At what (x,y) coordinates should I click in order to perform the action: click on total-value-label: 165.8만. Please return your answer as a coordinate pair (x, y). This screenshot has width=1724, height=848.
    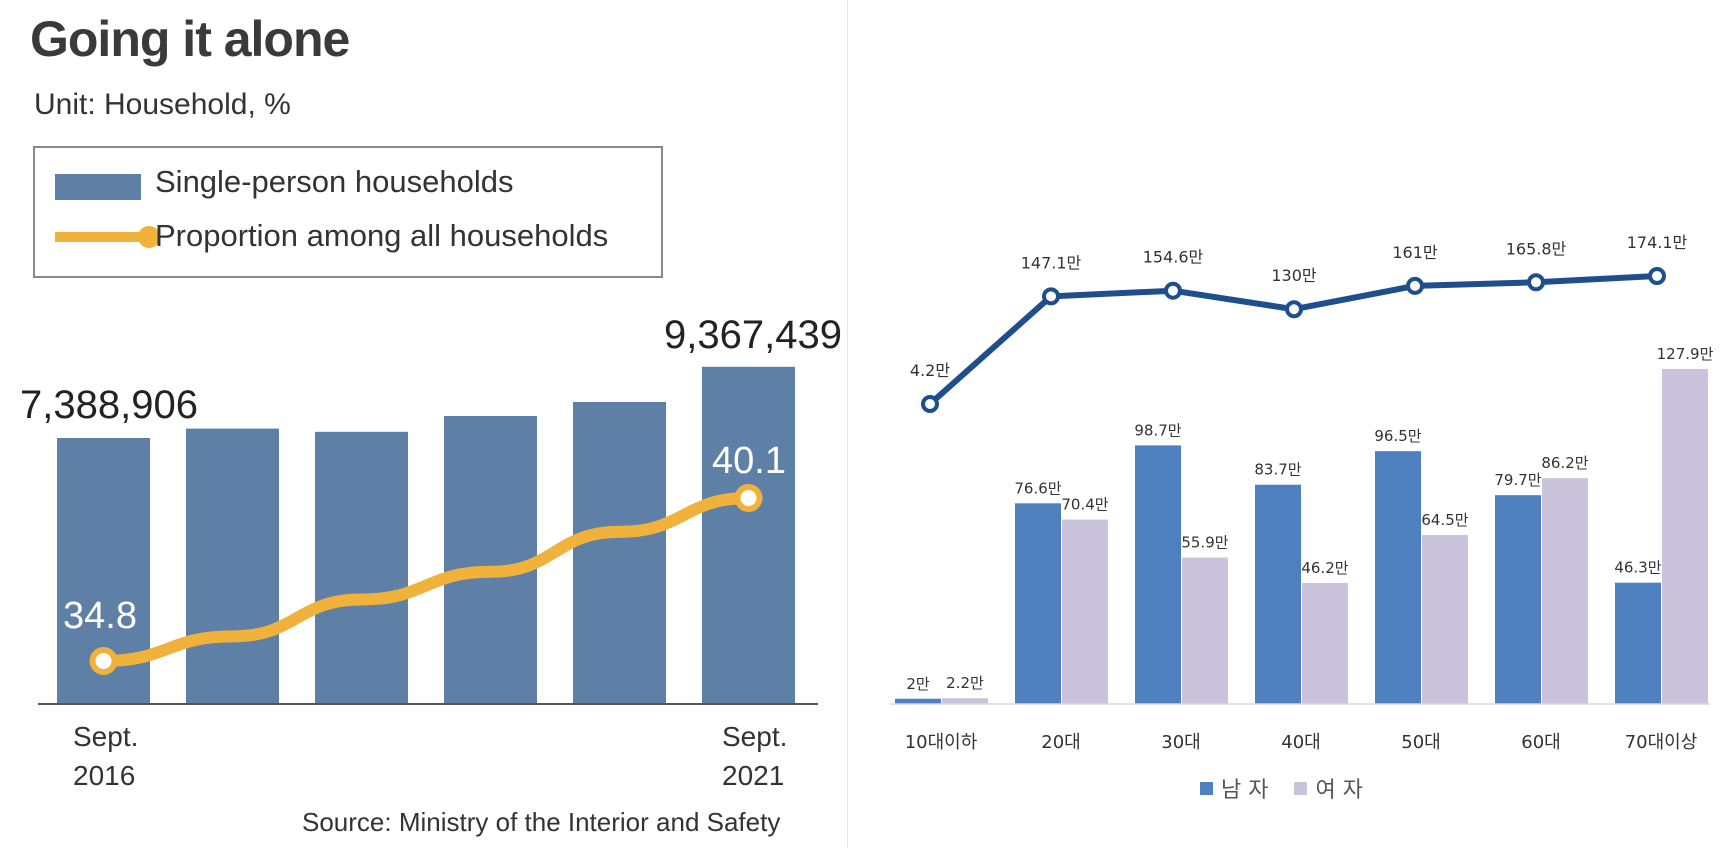
    Looking at the image, I should click on (1536, 248).